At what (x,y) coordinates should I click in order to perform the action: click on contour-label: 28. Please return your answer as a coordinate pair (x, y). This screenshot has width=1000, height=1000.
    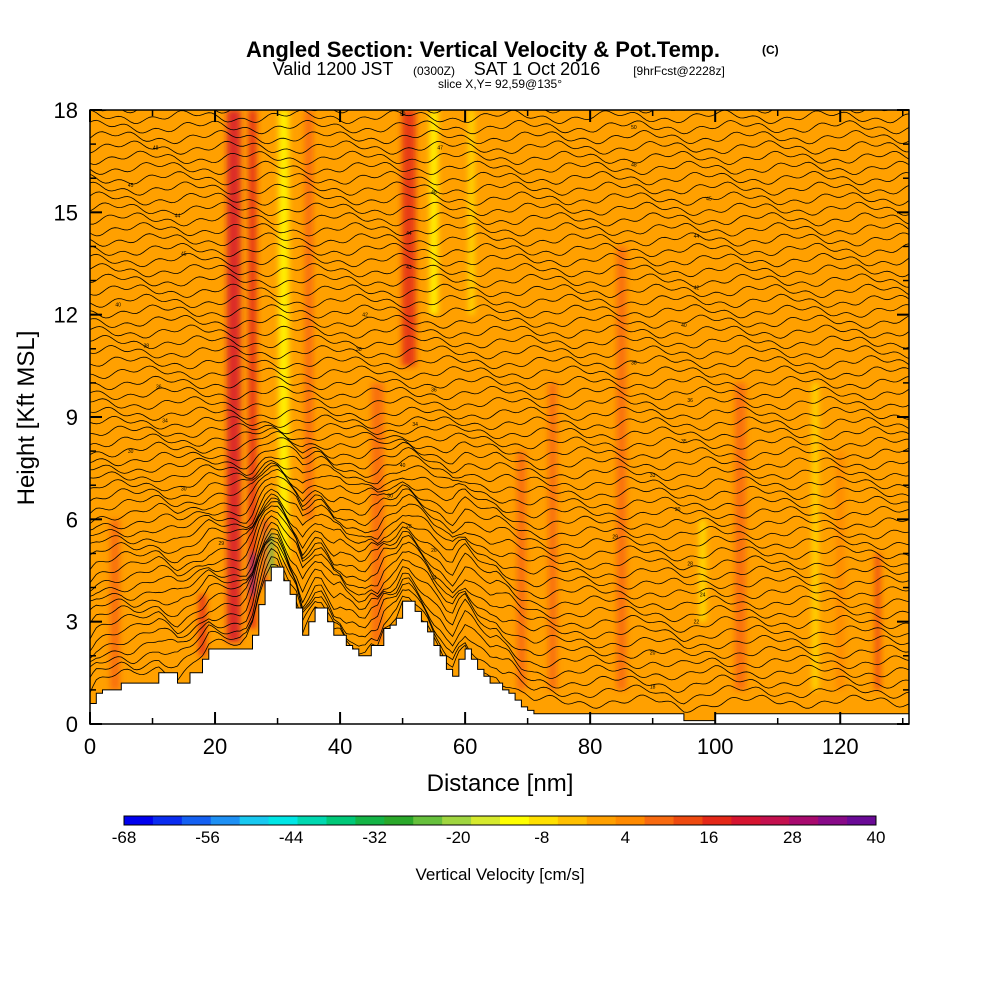
    Looking at the image, I should click on (409, 527).